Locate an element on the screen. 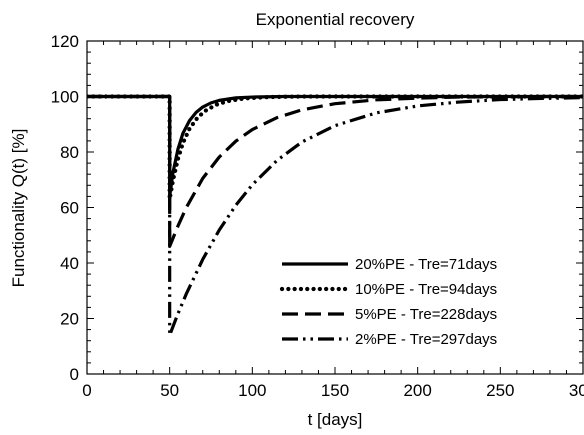  legend-label-1: 20%PE - Tre=71days is located at coordinates (426, 264).